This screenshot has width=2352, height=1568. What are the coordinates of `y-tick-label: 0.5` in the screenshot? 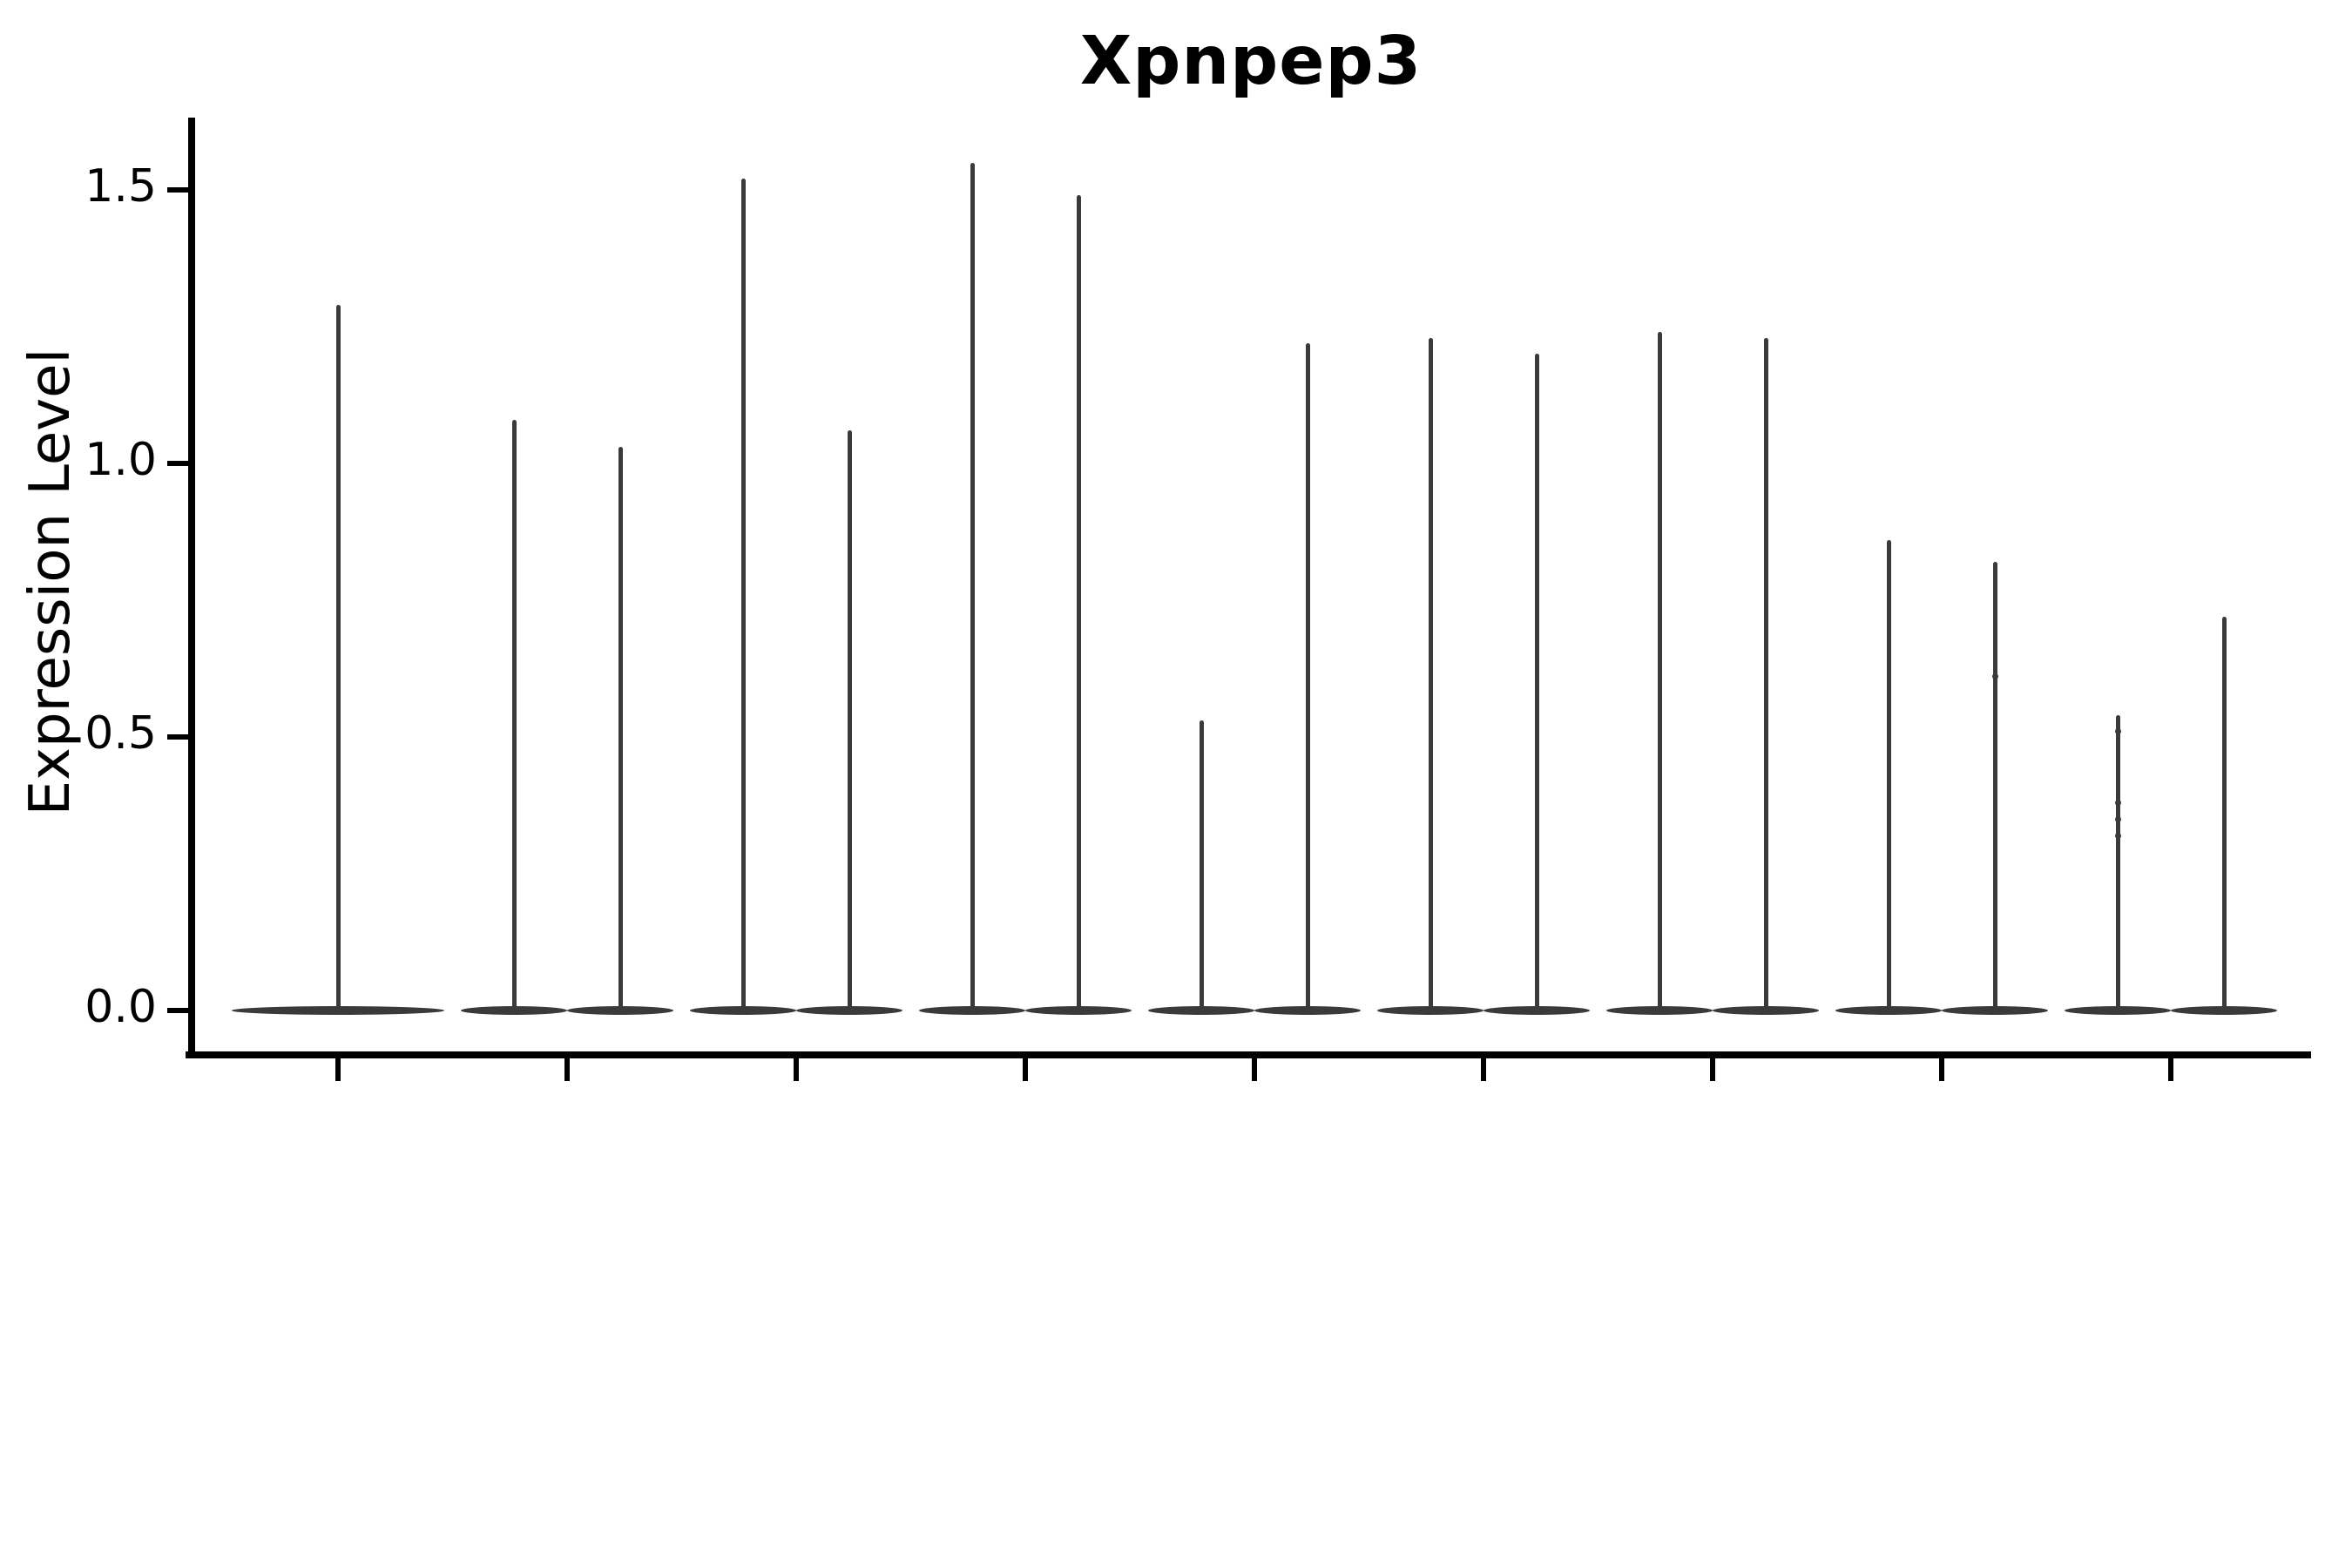 It's located at (120, 733).